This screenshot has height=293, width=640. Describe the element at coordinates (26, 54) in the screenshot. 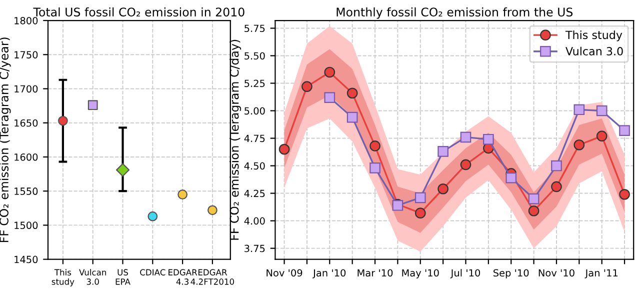

I see `y-tick-label: 1750` at that location.